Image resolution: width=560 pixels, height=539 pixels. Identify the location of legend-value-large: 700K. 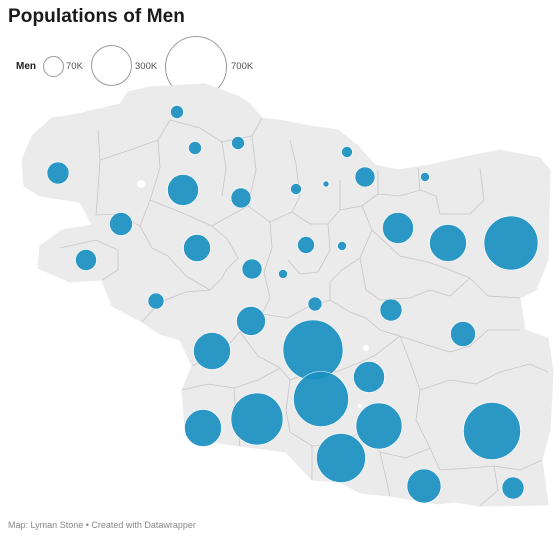
(242, 66).